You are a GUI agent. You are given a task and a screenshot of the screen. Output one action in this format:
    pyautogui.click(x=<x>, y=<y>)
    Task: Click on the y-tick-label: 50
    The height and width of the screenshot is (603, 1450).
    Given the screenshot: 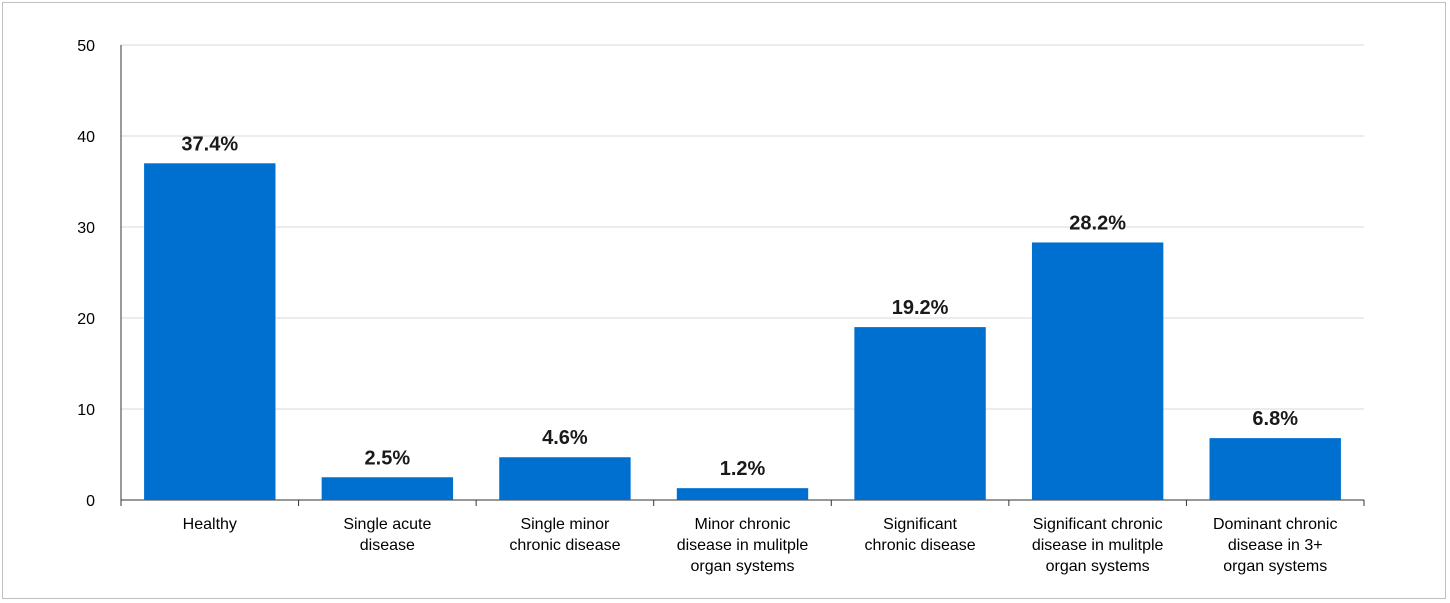 What is the action you would take?
    pyautogui.click(x=86, y=46)
    